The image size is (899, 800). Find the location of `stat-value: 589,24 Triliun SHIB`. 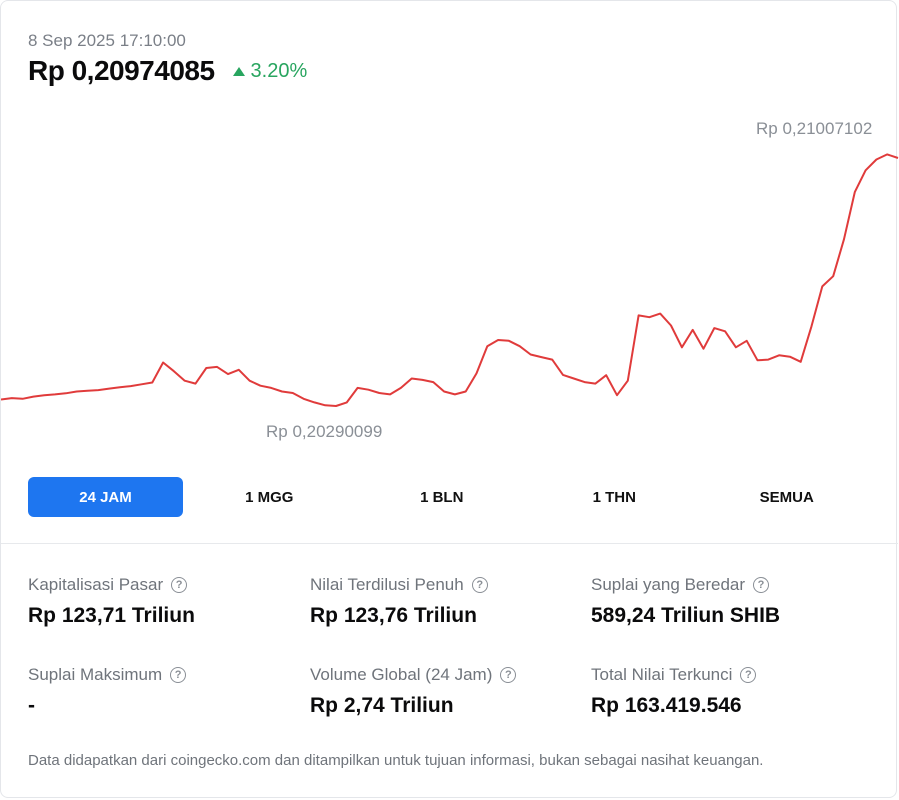

stat-value: 589,24 Triliun SHIB is located at coordinates (686, 615).